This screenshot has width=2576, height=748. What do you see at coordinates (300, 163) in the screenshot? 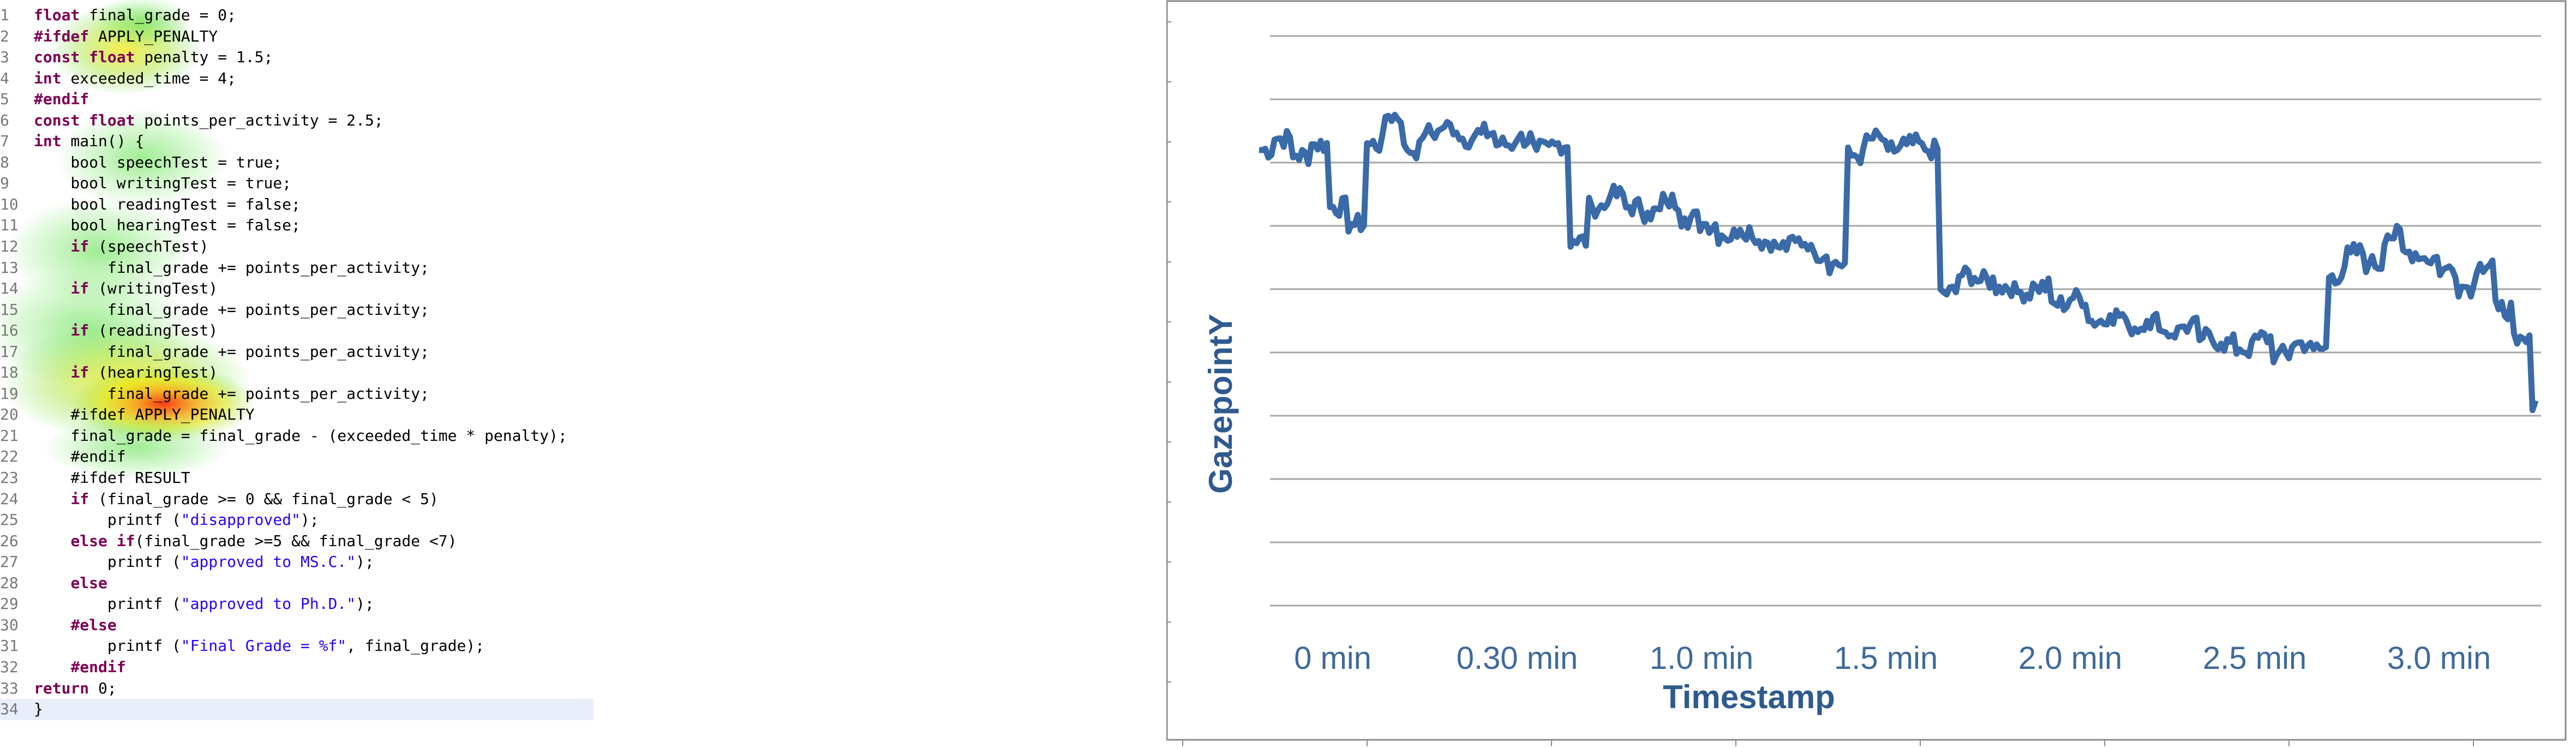
I see `code-line: 8 bool speechTest = true;` at bounding box center [300, 163].